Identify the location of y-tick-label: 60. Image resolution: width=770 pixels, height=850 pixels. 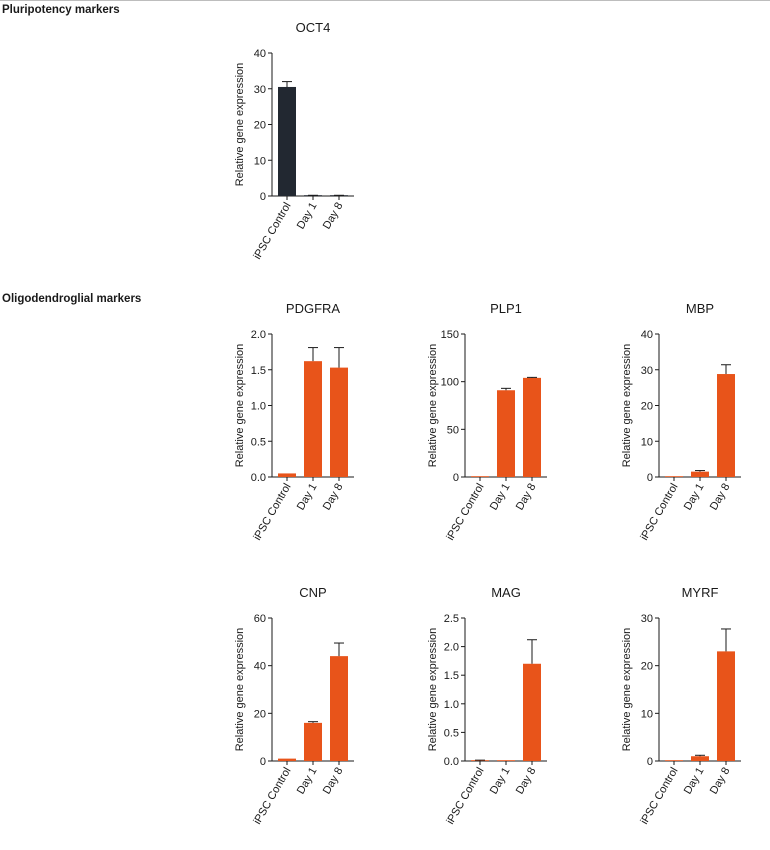
(260, 619).